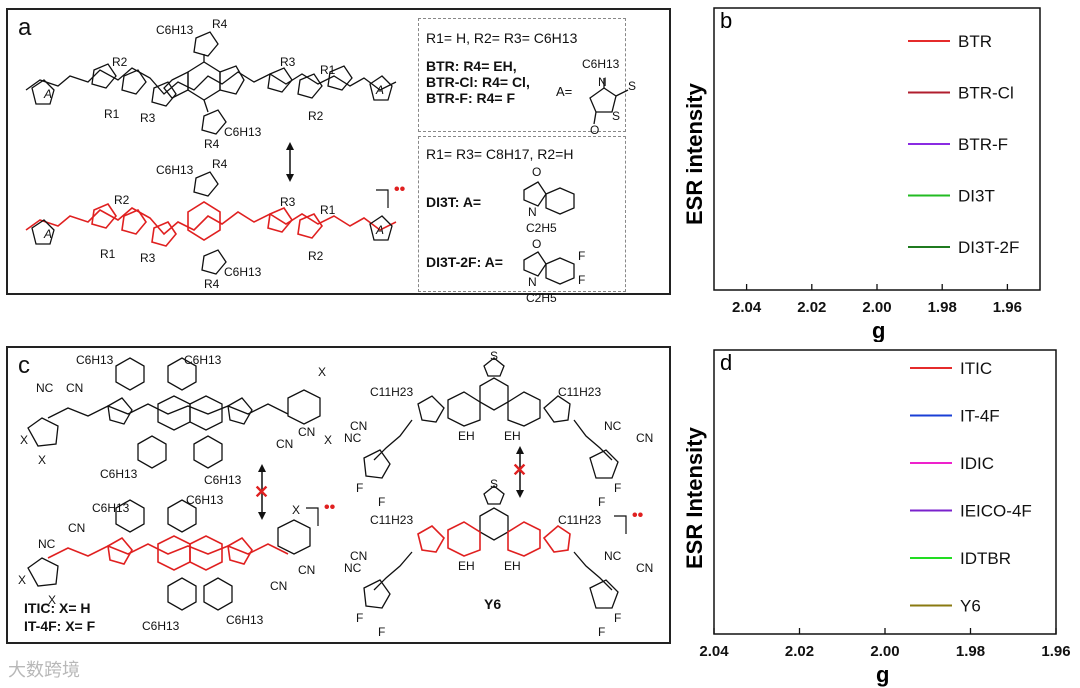 This screenshot has width=1080, height=688. What do you see at coordinates (381, 502) in the screenshot?
I see `y6-f-2: F` at bounding box center [381, 502].